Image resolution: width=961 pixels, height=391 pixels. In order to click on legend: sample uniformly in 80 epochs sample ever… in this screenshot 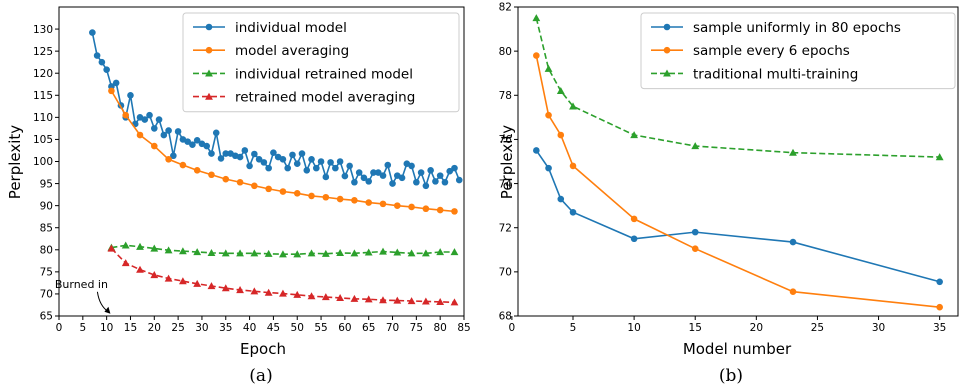, I will do `click(798, 51)`.